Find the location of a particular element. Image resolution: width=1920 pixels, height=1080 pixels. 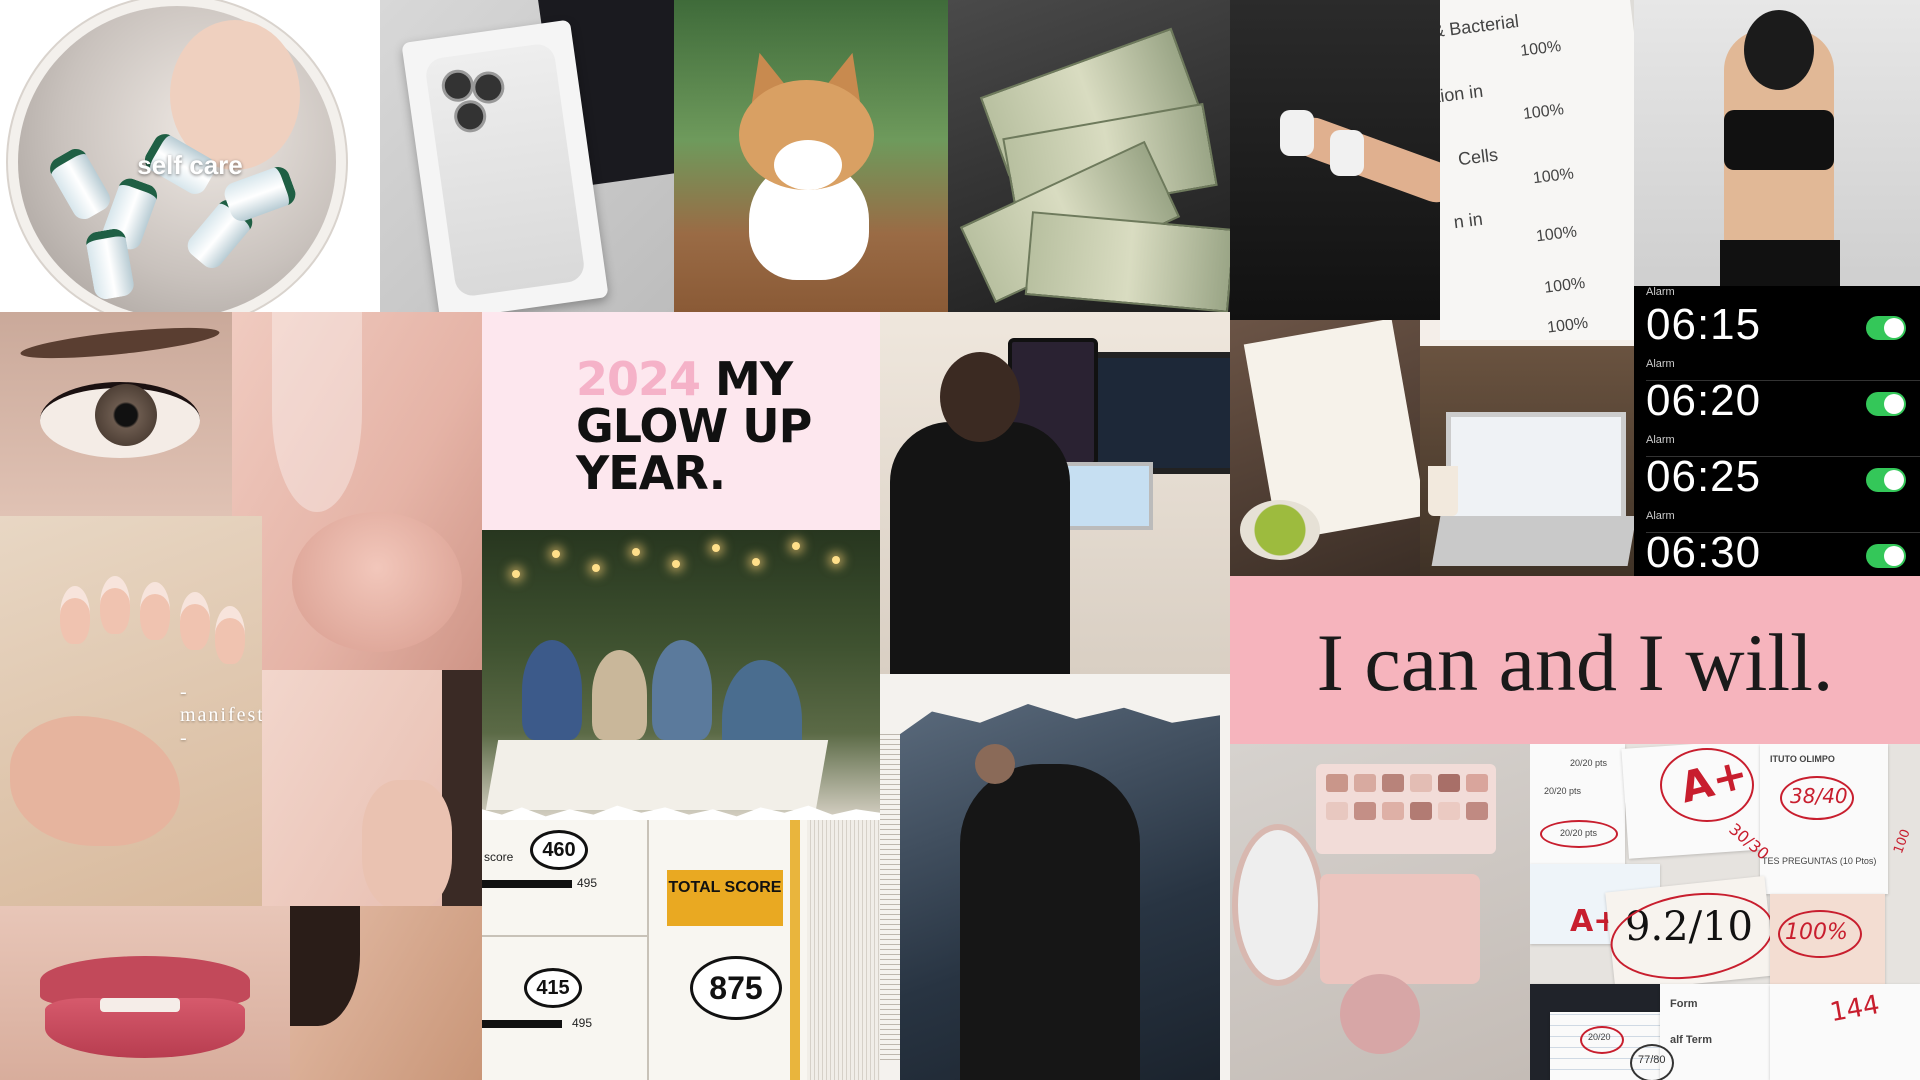

title-glow-up: GLOW UP is located at coordinates (694, 426).